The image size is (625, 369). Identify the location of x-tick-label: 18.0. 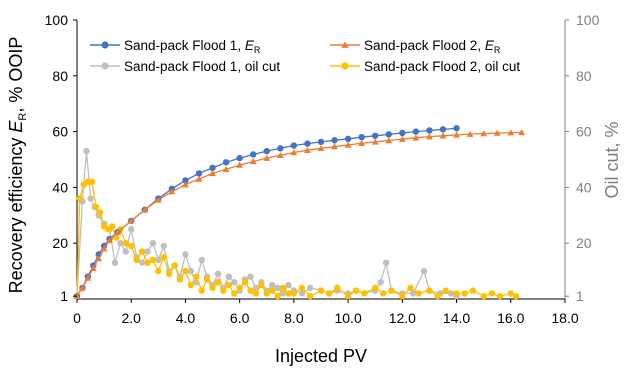
(564, 318).